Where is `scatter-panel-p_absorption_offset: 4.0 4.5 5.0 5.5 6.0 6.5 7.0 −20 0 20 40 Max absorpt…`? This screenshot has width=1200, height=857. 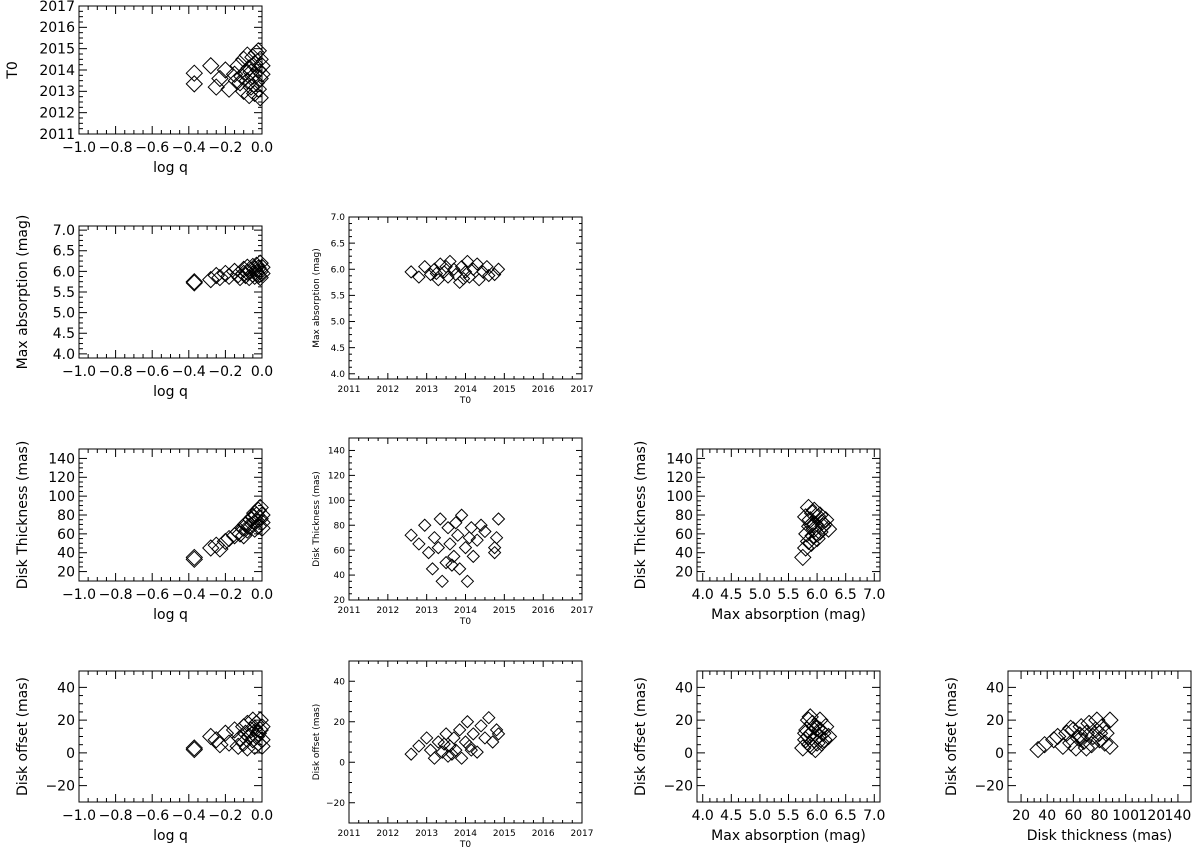 scatter-panel-p_absorption_offset: 4.0 4.5 5.0 5.5 6.0 6.5 7.0 −20 0 20 40 Max absorpt… is located at coordinates (759, 757).